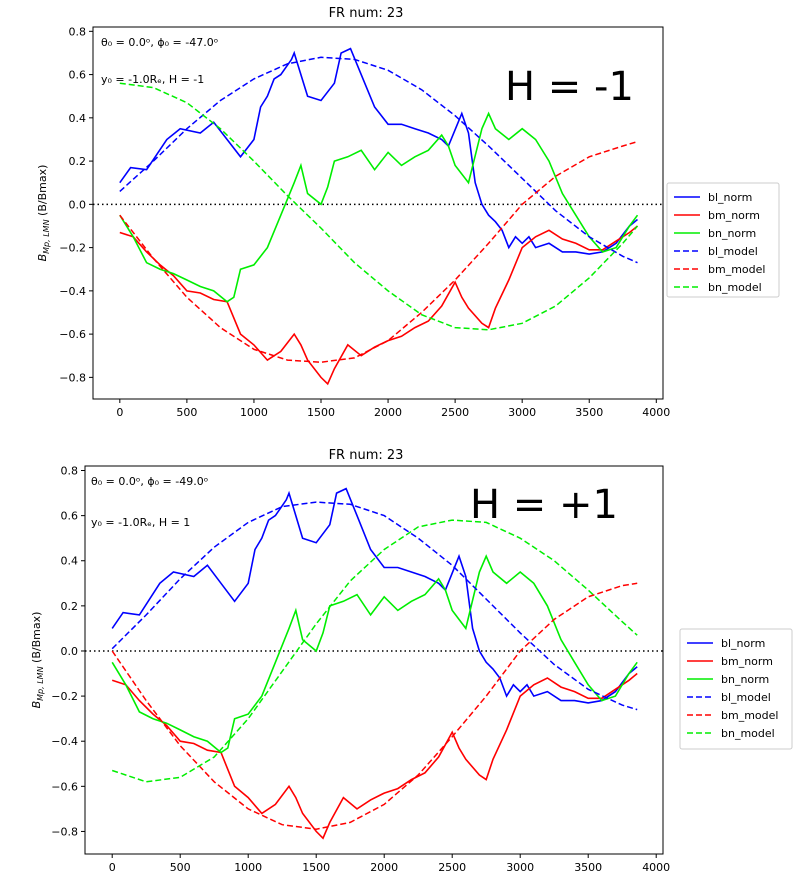 Image resolution: width=799 pixels, height=878 pixels. Describe the element at coordinates (159, 42) in the screenshot. I see `top-annotation-angles: θ₀ = 0.0ᵒ, ϕ₀ = -47.0ᵒ` at that location.